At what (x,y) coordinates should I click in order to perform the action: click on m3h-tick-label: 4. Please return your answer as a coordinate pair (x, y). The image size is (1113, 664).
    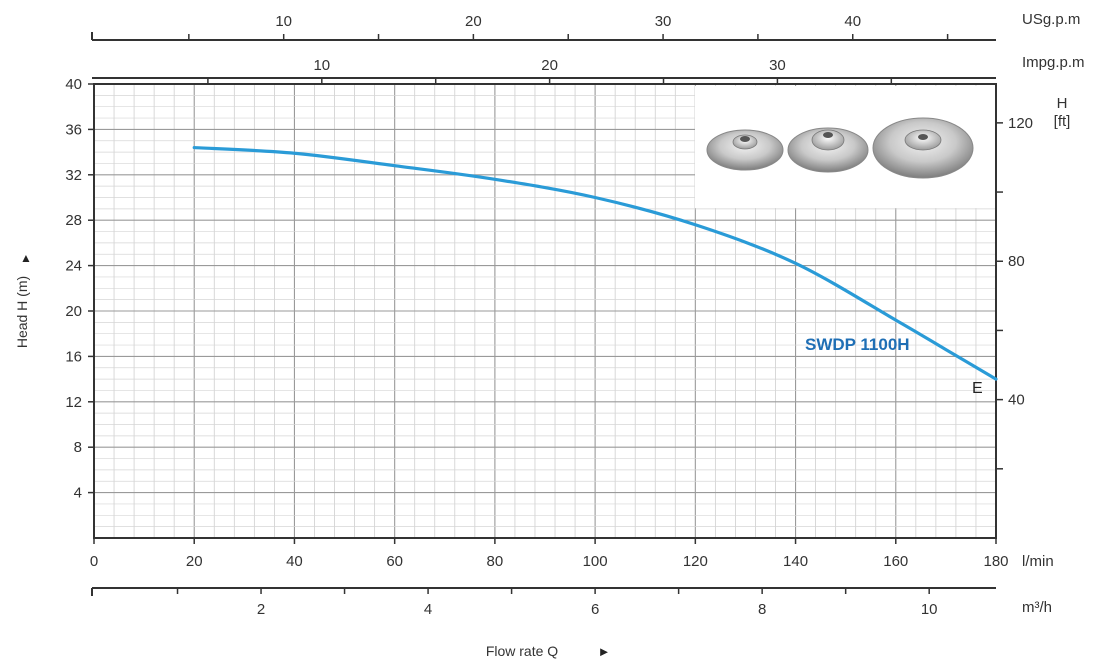
    Looking at the image, I should click on (428, 609).